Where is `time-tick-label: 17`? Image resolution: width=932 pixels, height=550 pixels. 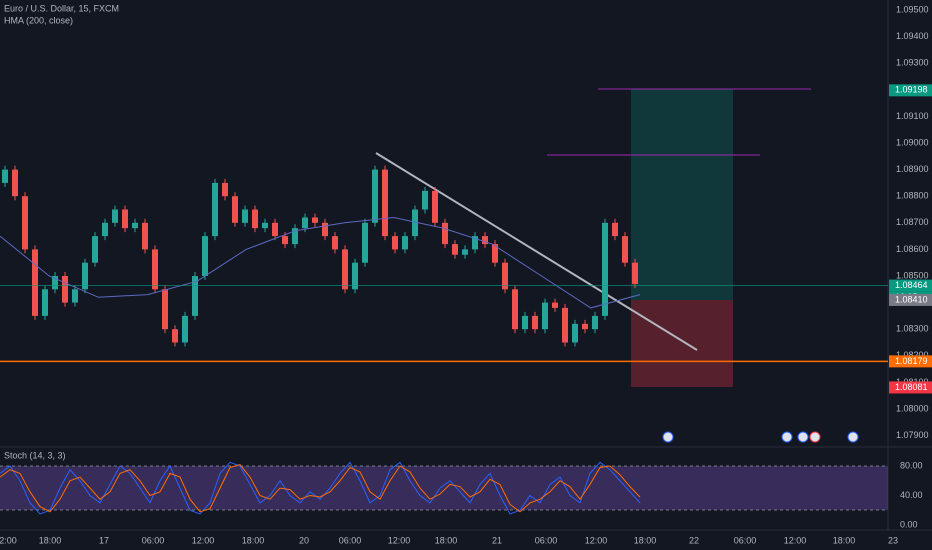 time-tick-label: 17 is located at coordinates (104, 540).